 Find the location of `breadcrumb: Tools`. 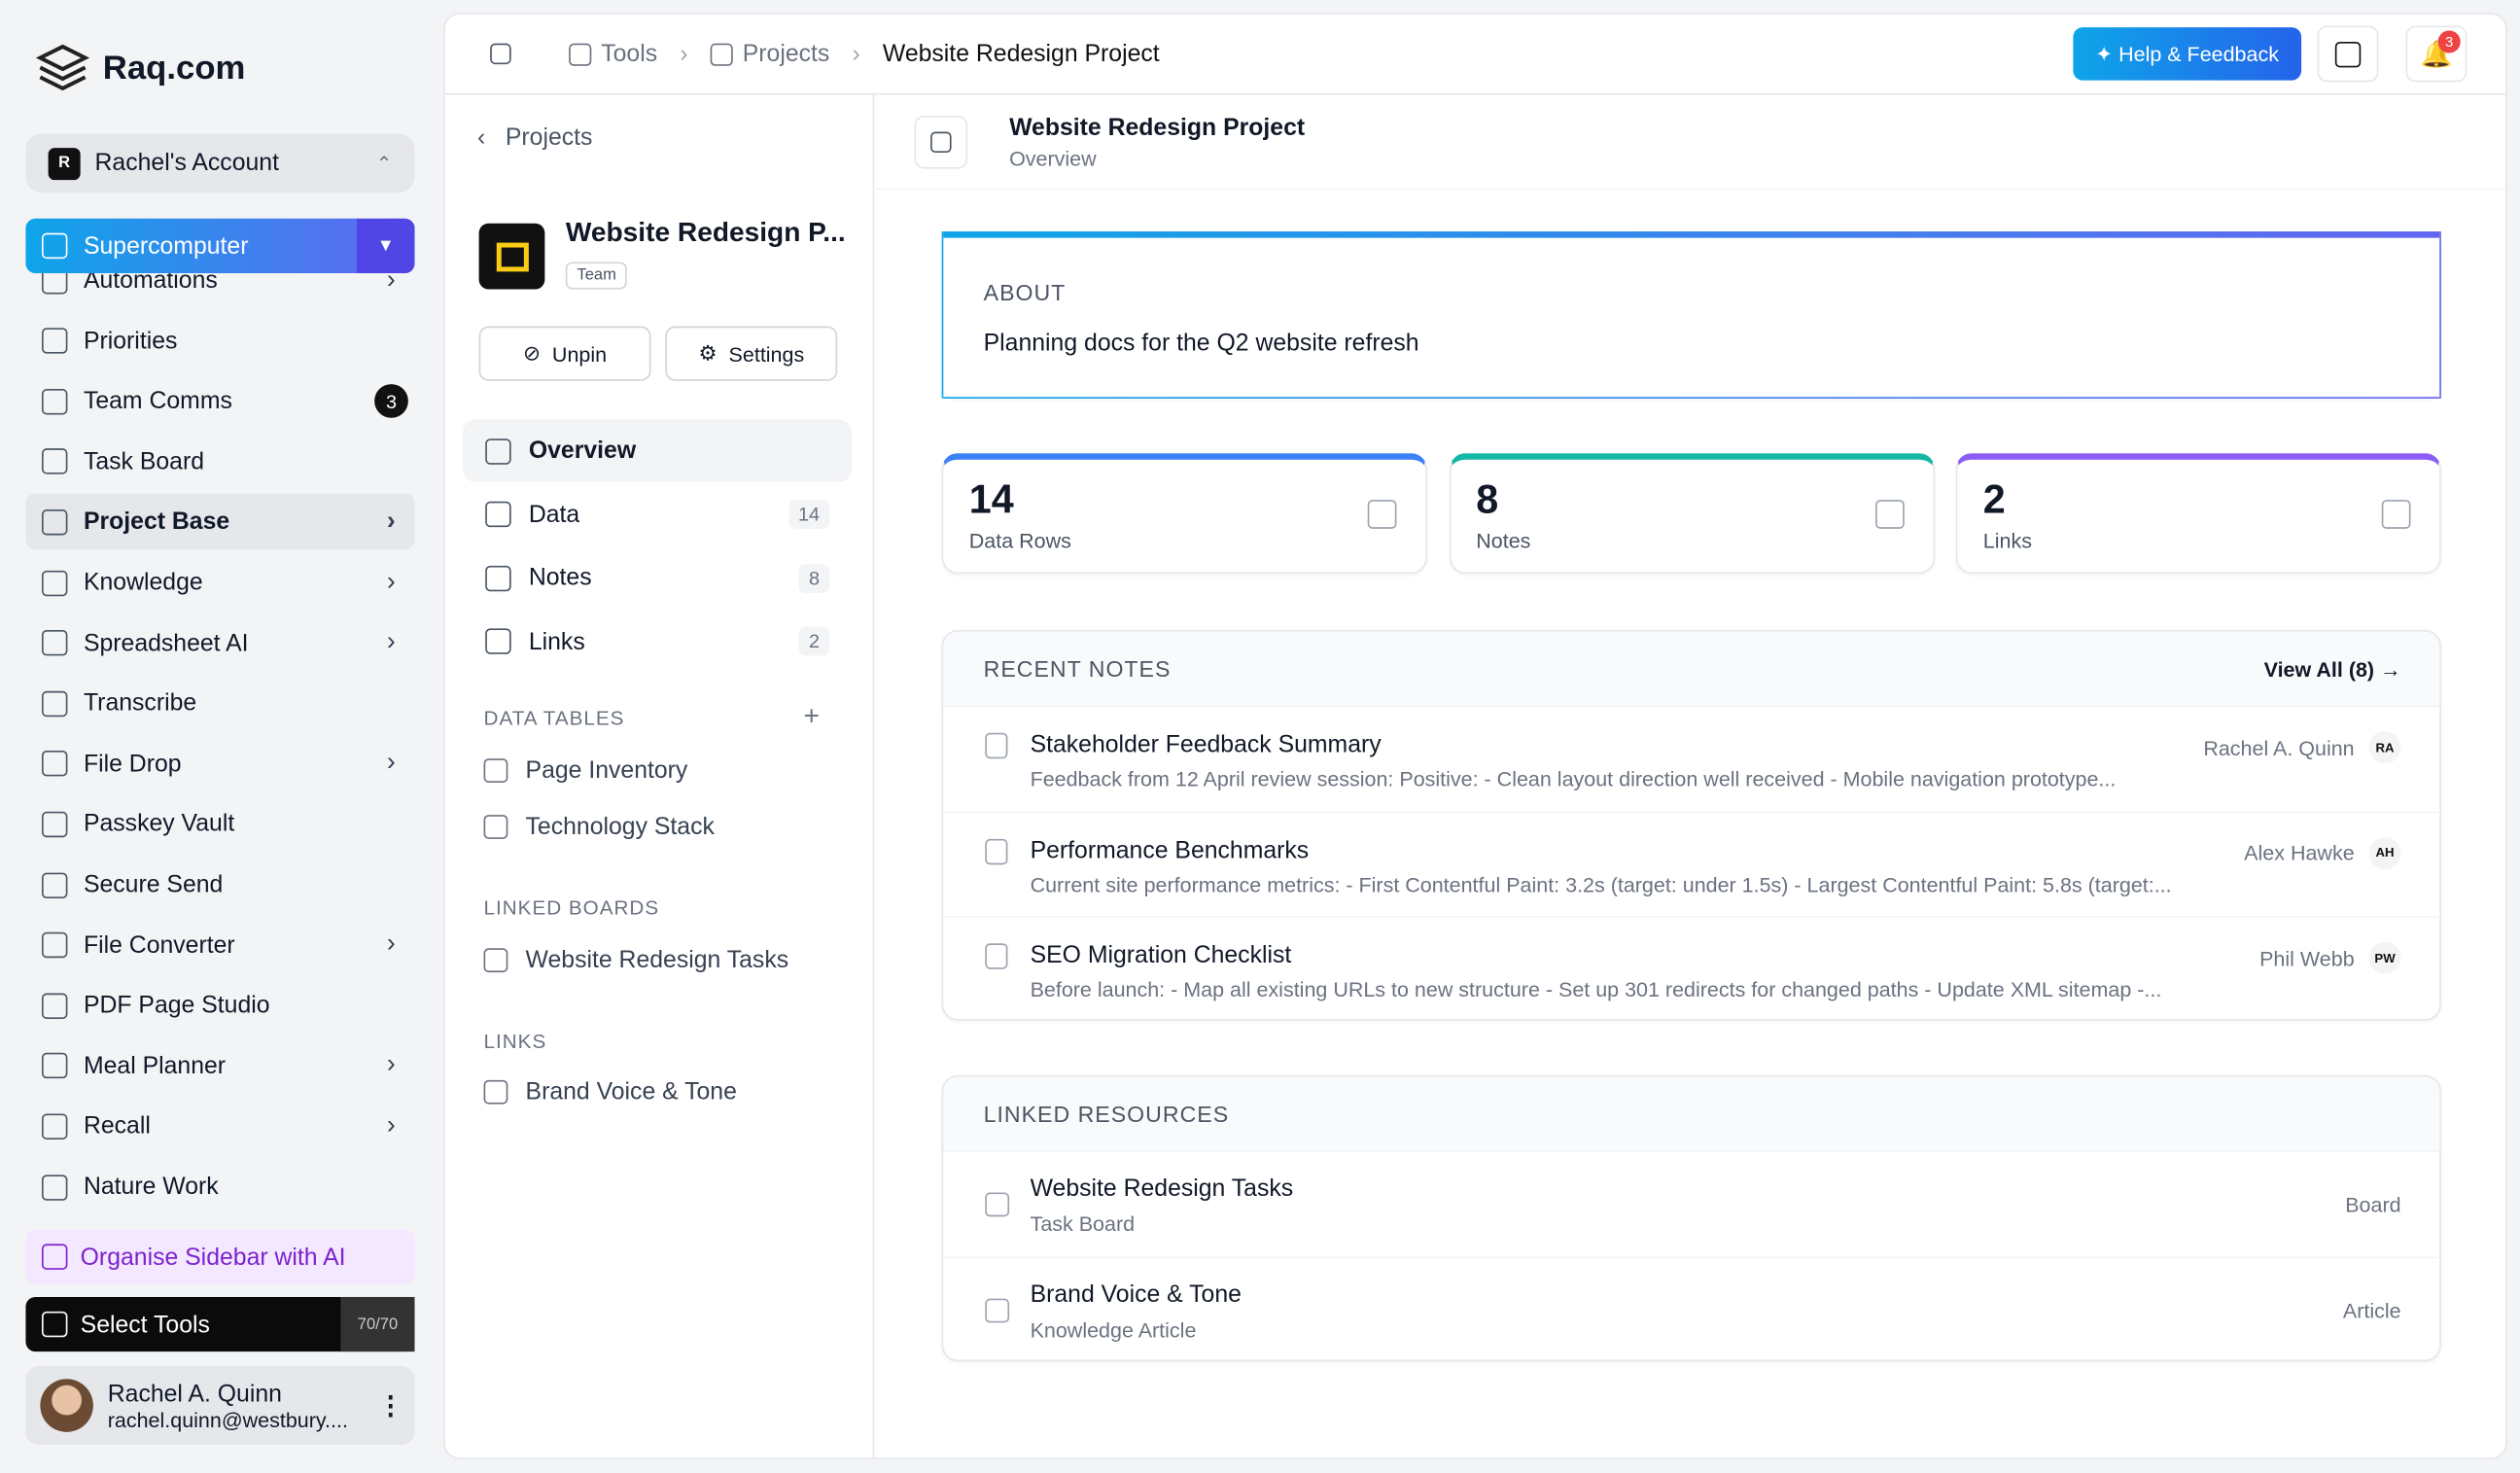

breadcrumb: Tools is located at coordinates (613, 53).